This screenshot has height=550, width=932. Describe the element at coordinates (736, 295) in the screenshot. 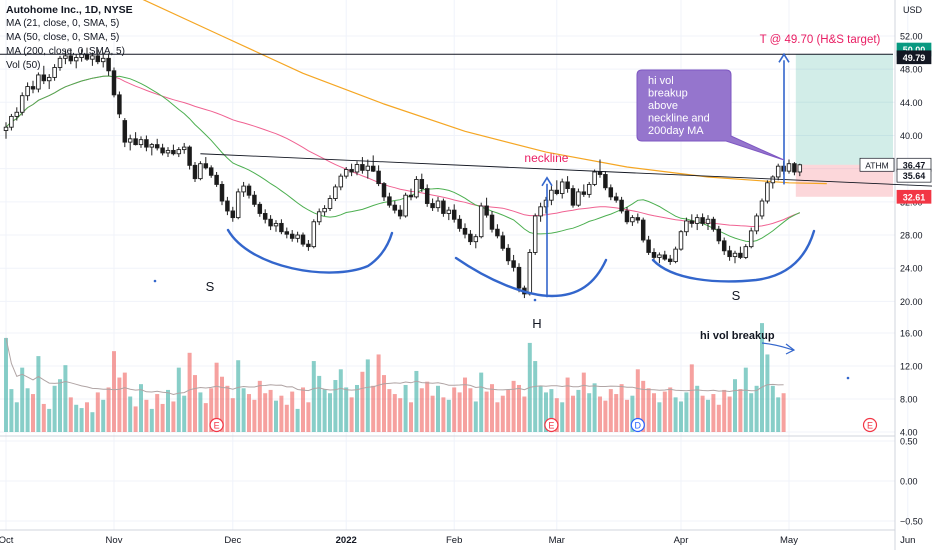

I see `right-shoulder-label: S` at that location.